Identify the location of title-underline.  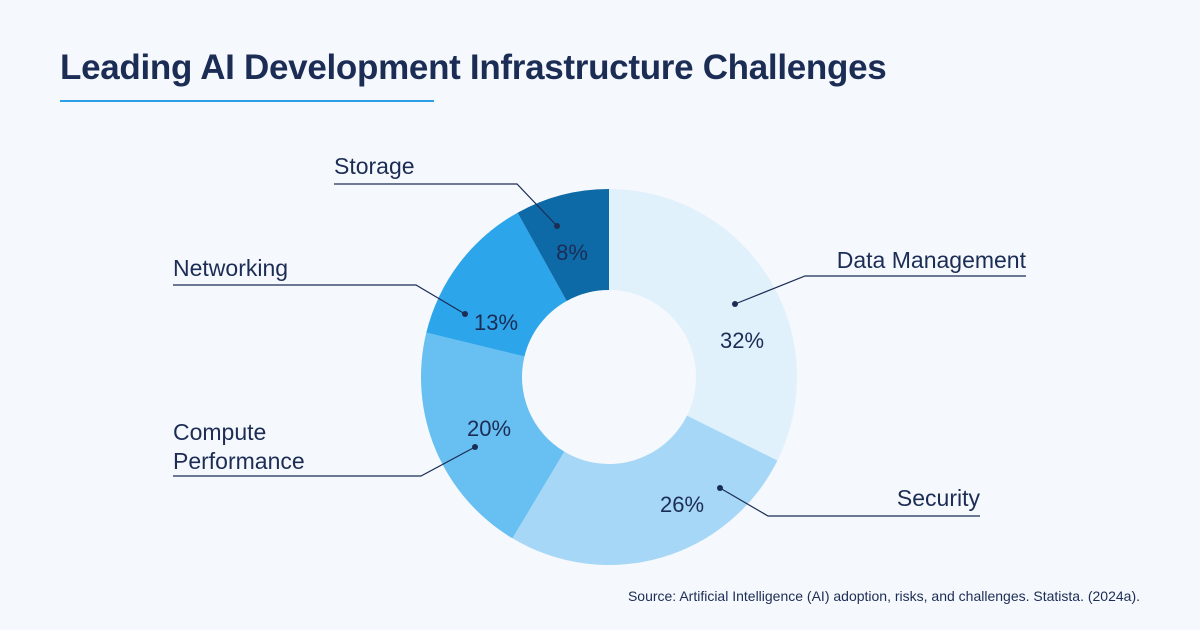
(247, 101).